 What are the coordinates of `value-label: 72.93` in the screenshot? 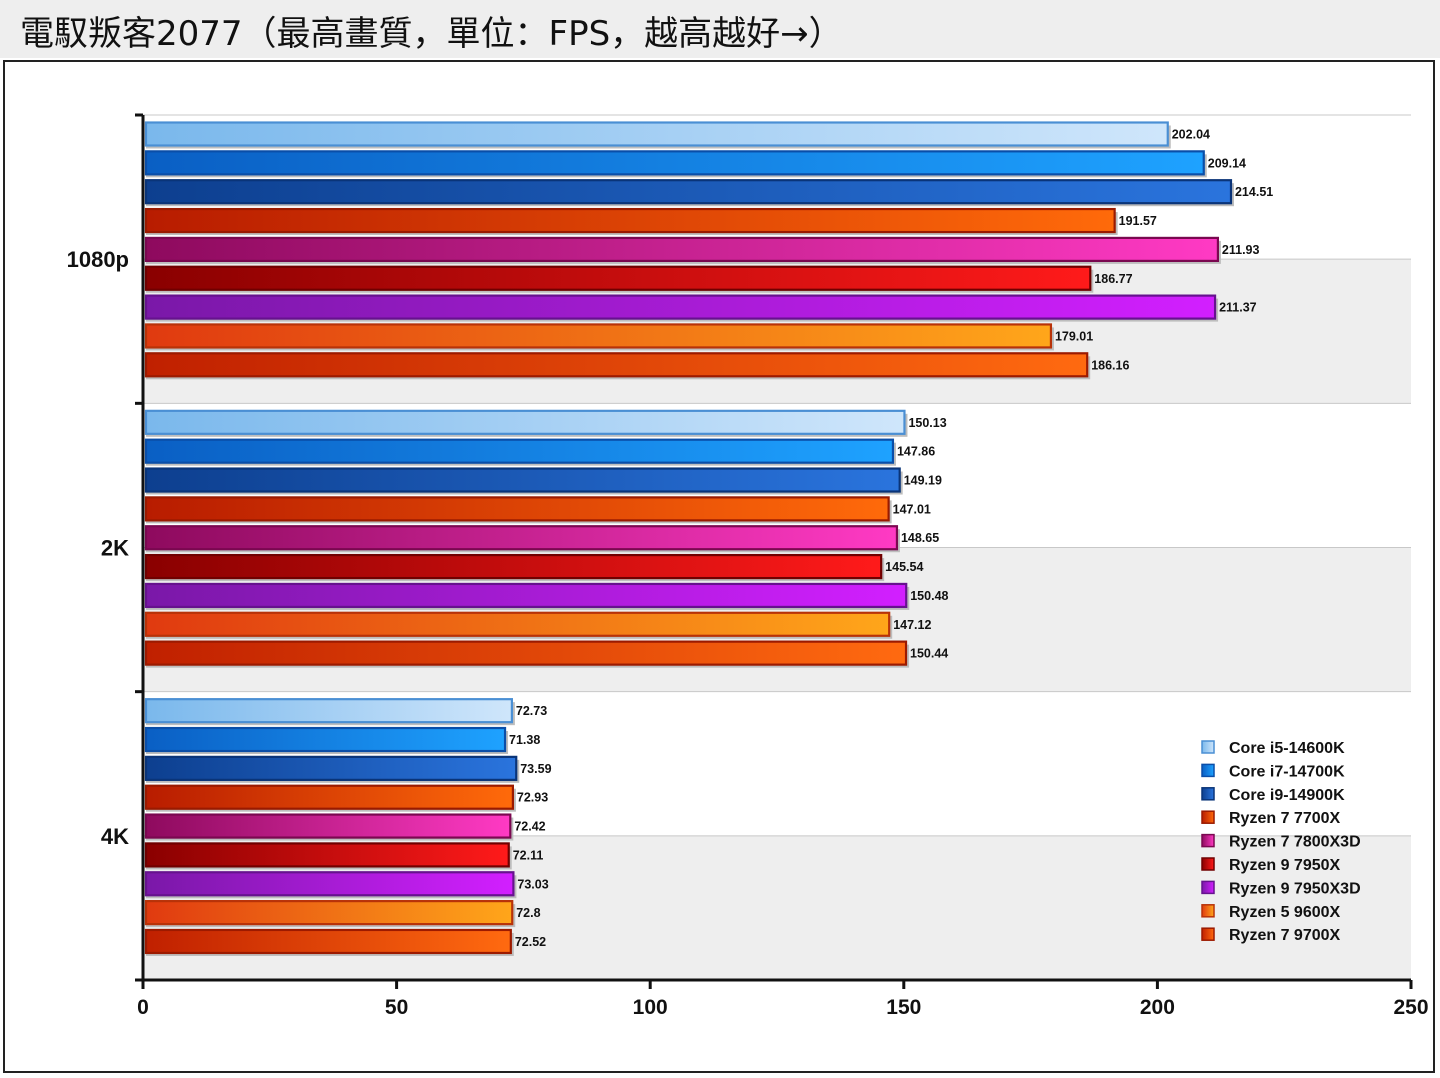 It's located at (532, 798).